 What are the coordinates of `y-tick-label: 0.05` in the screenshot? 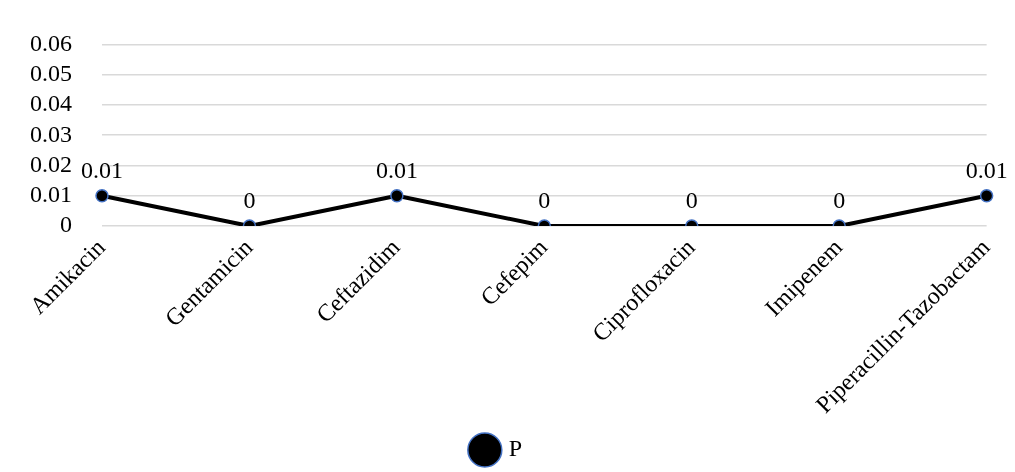 It's located at (51, 72).